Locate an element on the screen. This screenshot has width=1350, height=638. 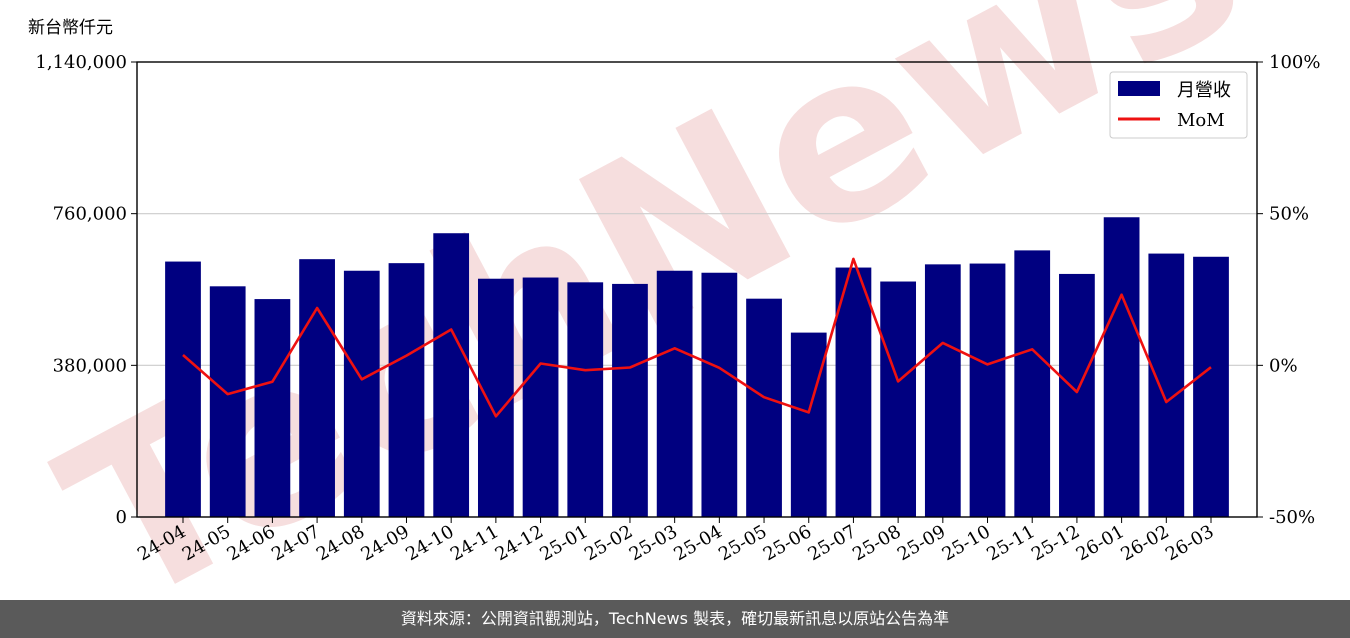
right-y-axis: -50% 0% 50% 100% is located at coordinates (1288, 290).